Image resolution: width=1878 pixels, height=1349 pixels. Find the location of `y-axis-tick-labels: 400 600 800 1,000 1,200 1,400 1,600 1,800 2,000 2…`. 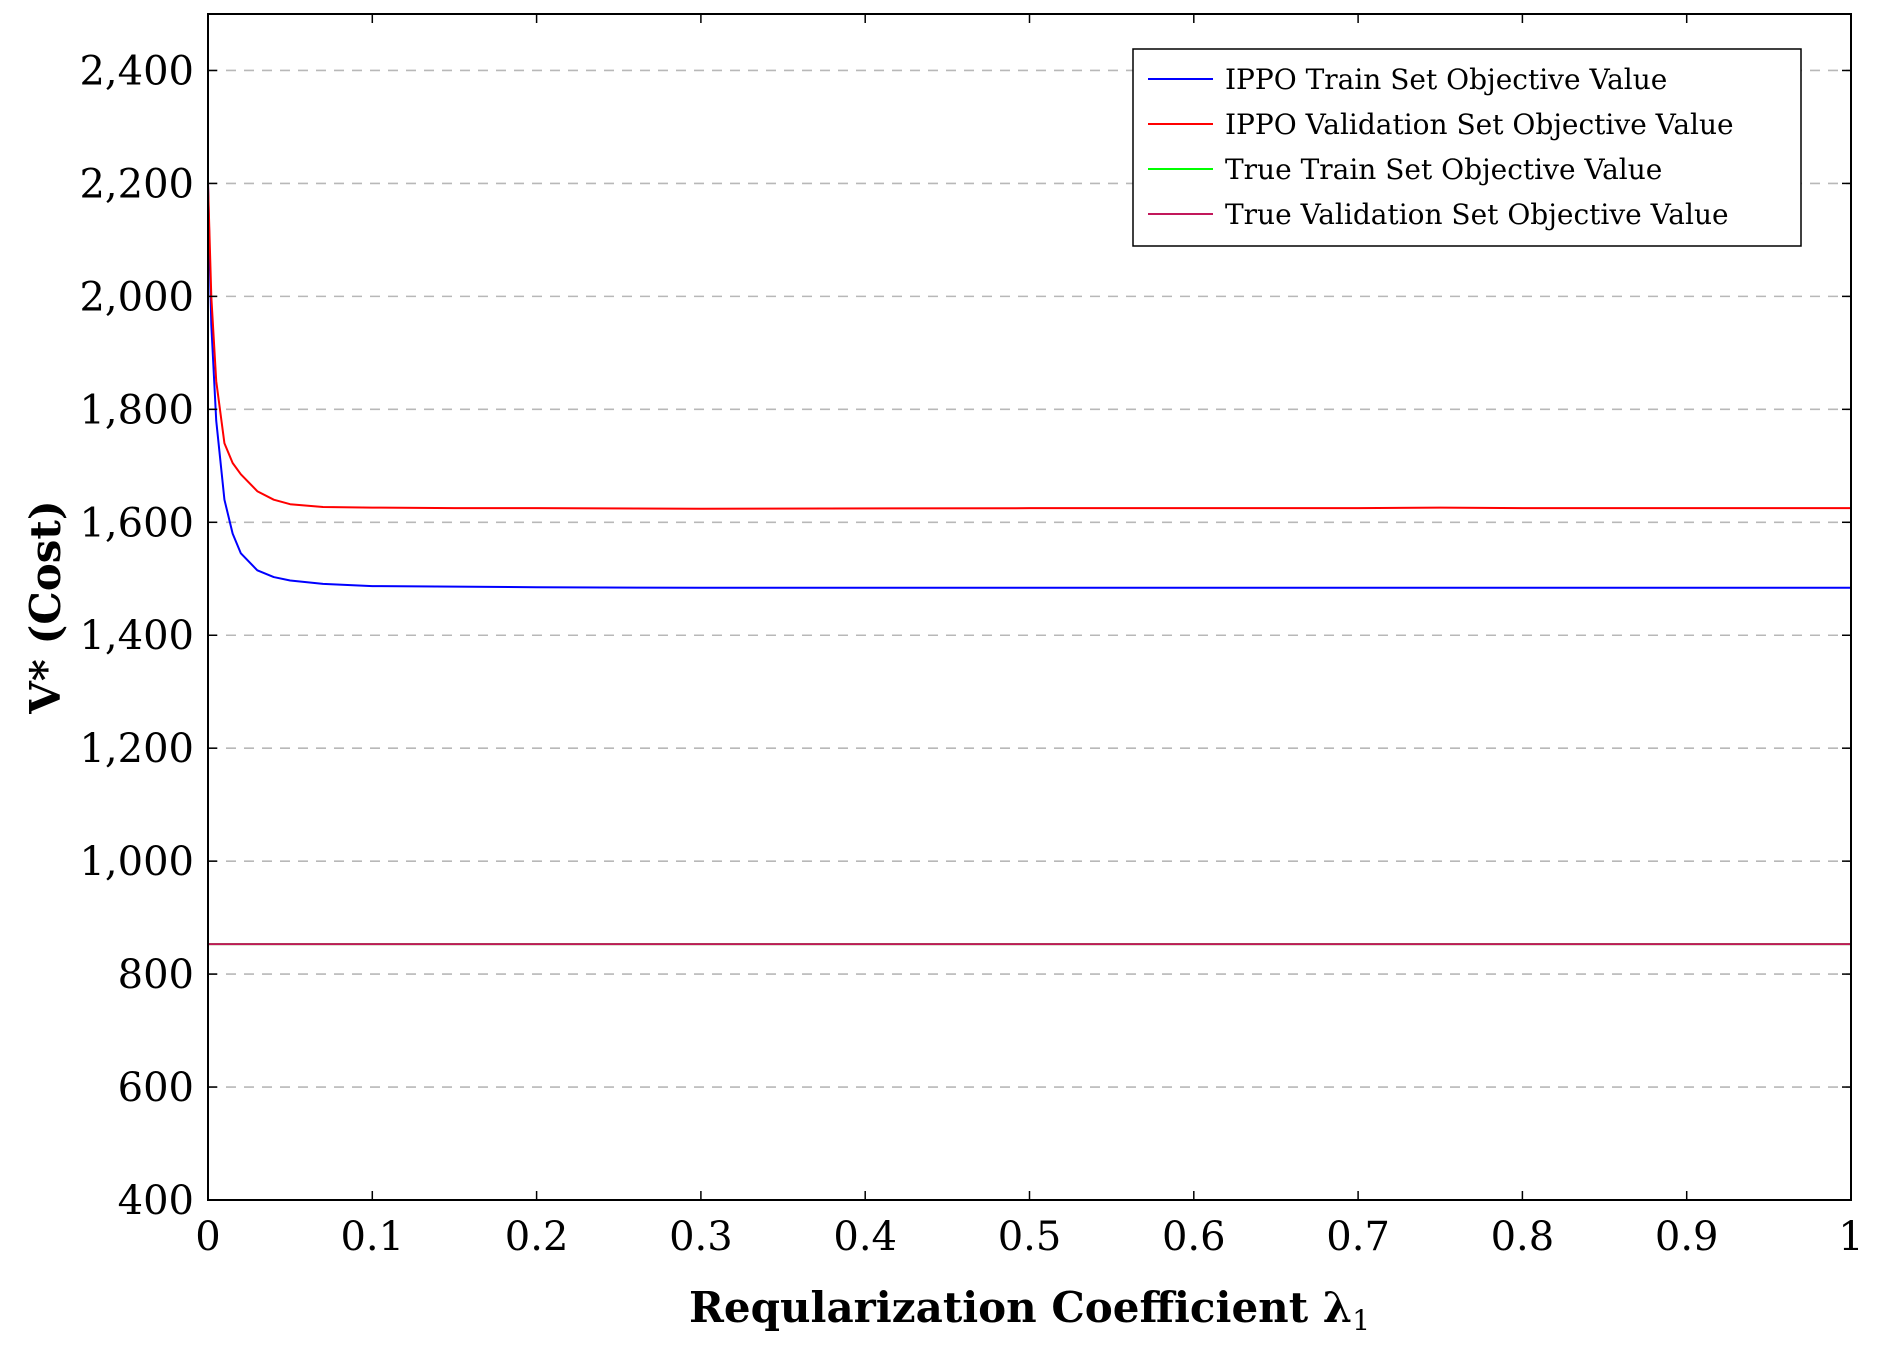

y-axis-tick-labels: 400 600 800 1,000 1,200 1,400 1,600 1,800 2,000 2… is located at coordinates (136, 636).